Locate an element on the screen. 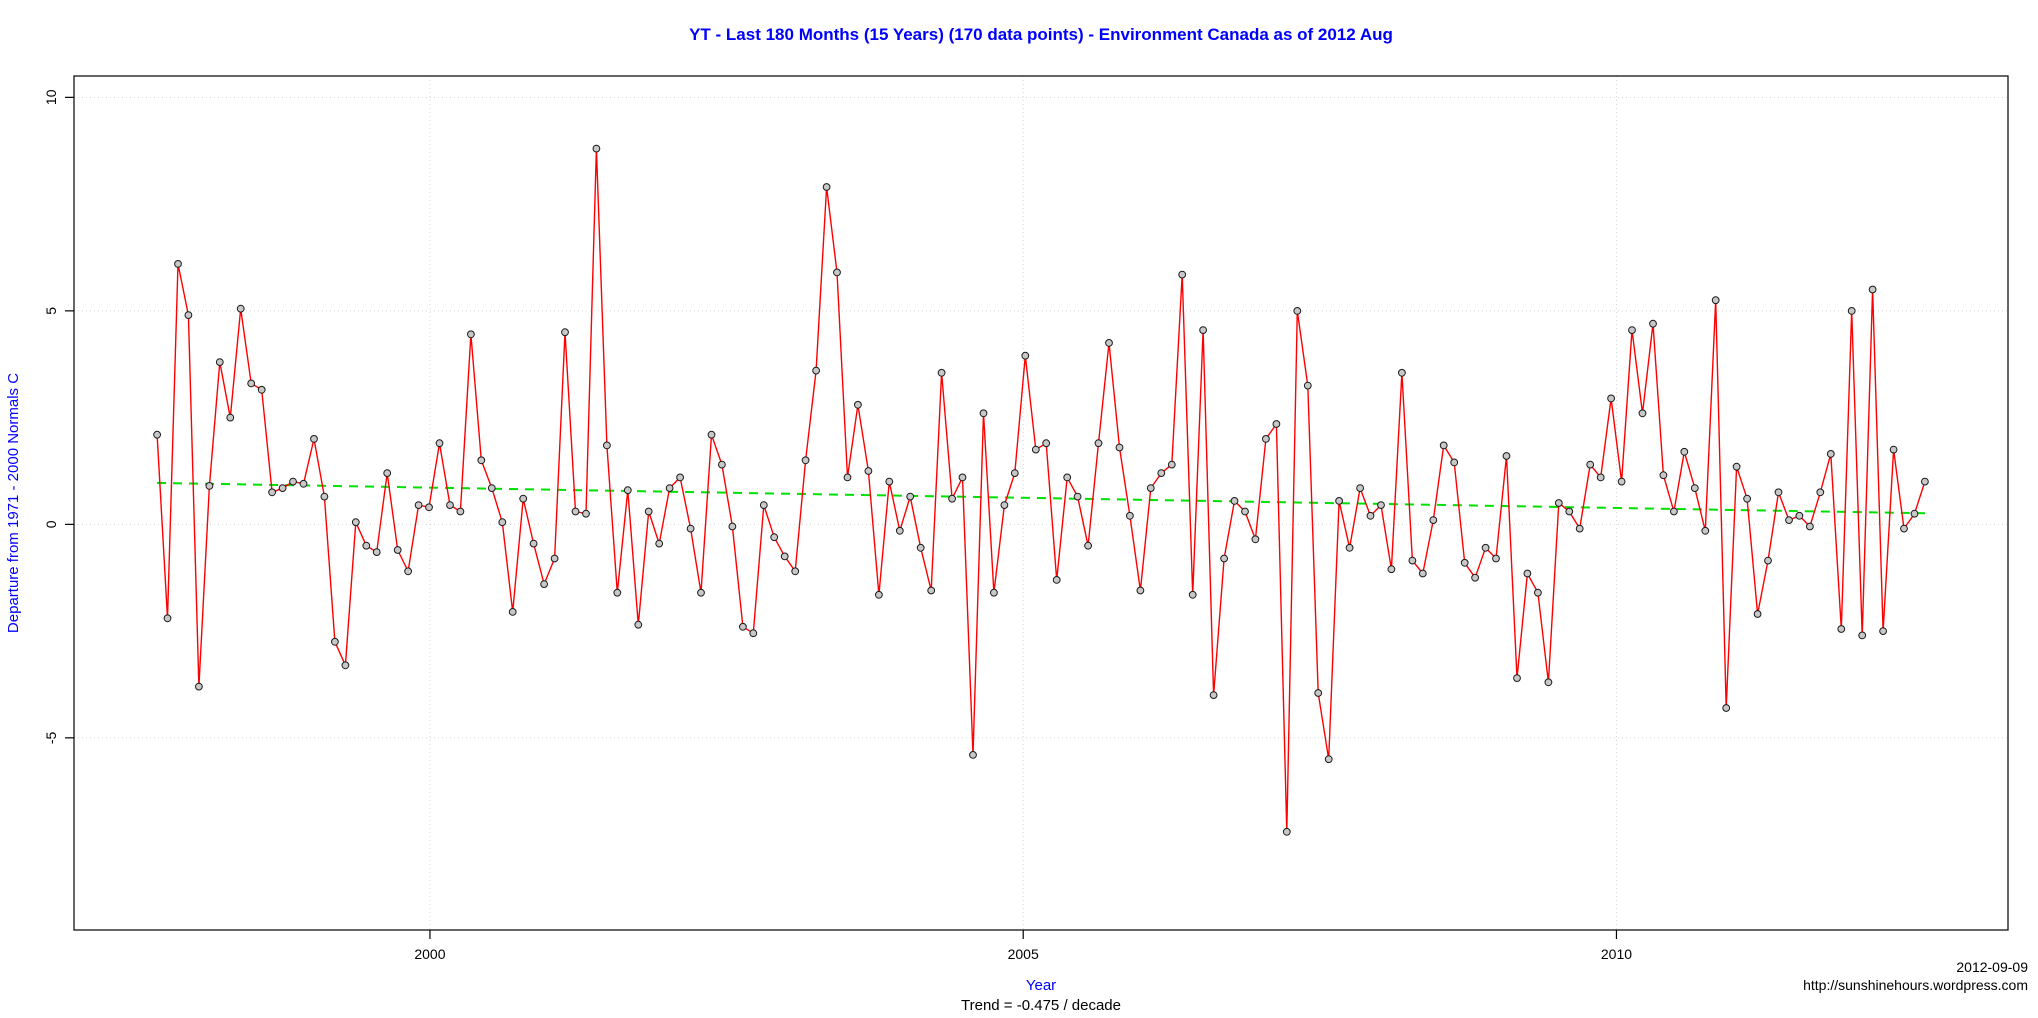 This screenshot has width=2038, height=1018. y-tick-label: 5 is located at coordinates (51, 311).